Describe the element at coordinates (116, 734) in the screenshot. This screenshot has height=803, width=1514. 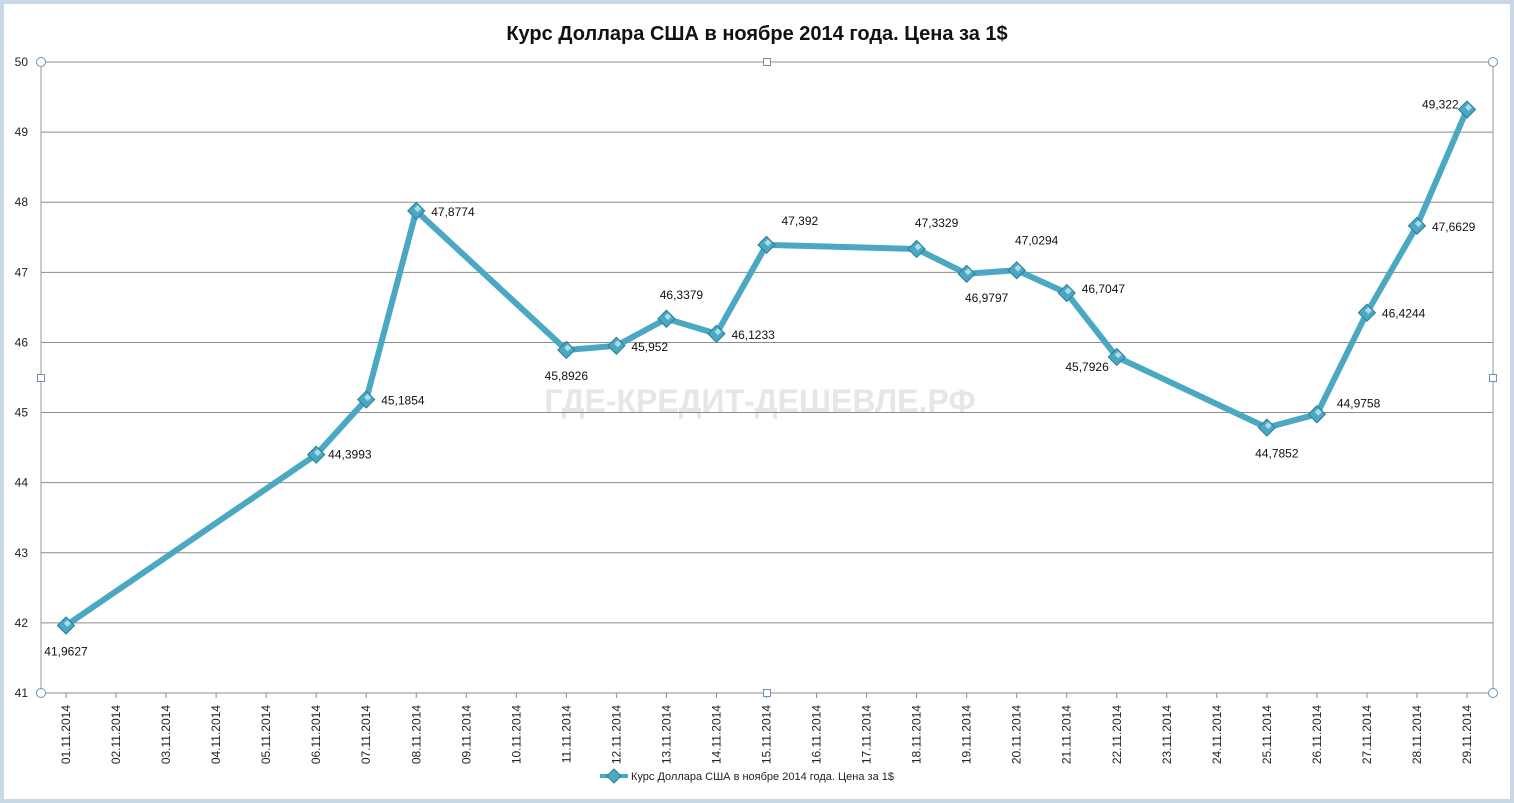
I see `x-tick-label: 02.11.2014` at that location.